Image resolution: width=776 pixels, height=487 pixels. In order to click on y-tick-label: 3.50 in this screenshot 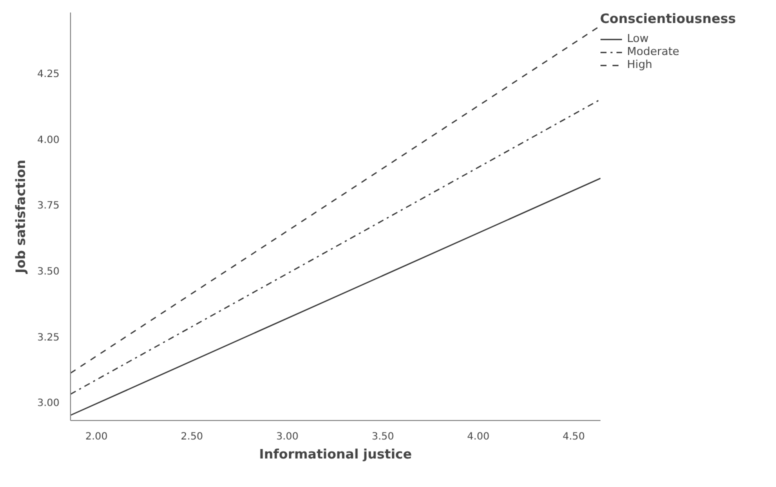, I will do `click(48, 272)`.